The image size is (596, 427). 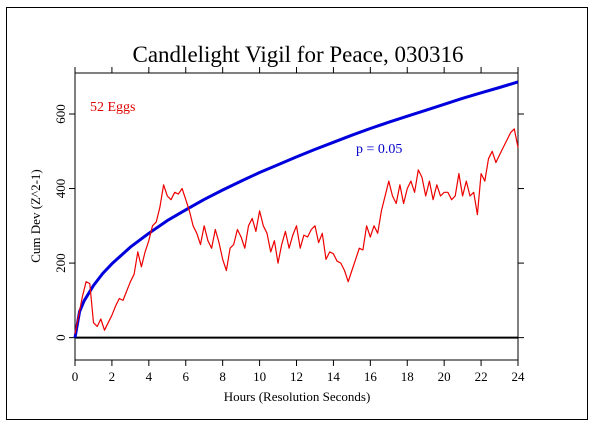 I want to click on x-tick-label: 24, so click(x=519, y=376).